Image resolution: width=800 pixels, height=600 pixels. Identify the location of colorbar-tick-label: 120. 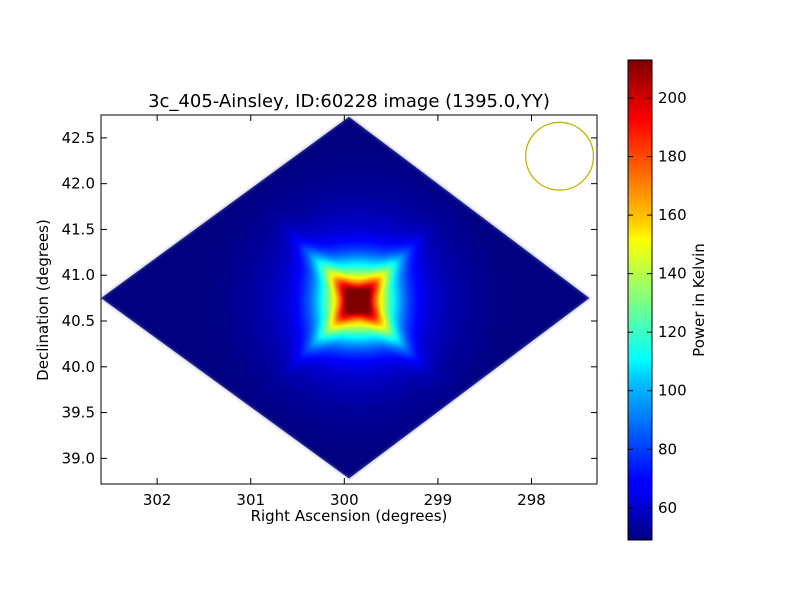
(672, 332).